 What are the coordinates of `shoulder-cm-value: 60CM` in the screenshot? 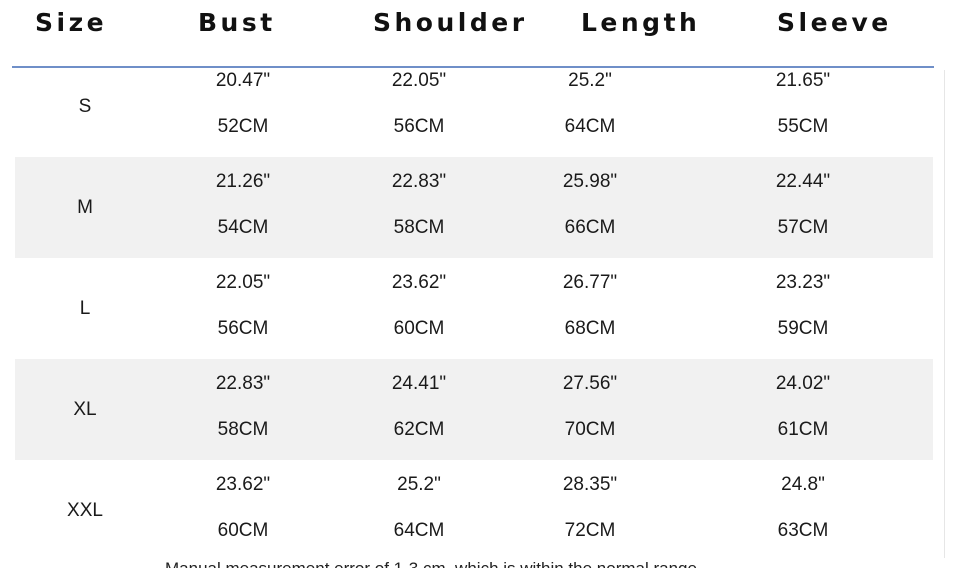 It's located at (419, 328).